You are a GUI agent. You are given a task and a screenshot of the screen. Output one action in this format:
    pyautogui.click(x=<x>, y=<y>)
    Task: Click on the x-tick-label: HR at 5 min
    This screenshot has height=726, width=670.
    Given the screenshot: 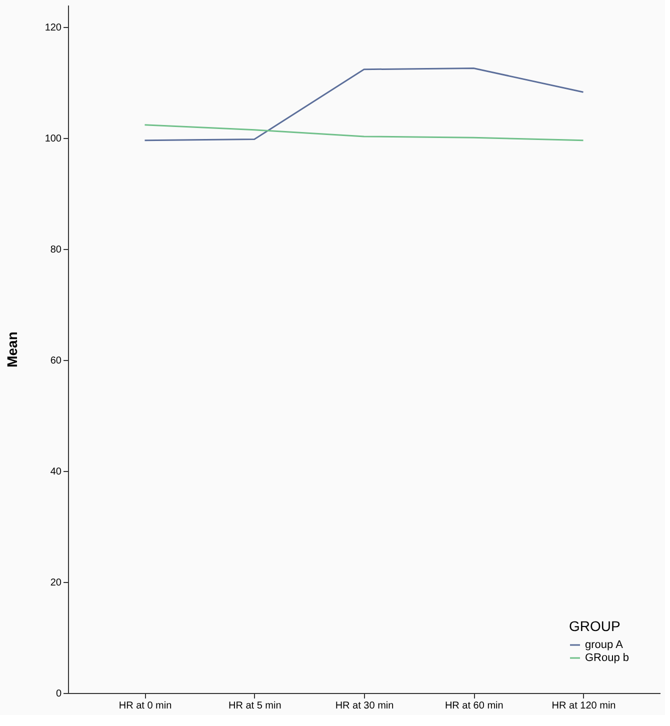 What is the action you would take?
    pyautogui.click(x=255, y=706)
    